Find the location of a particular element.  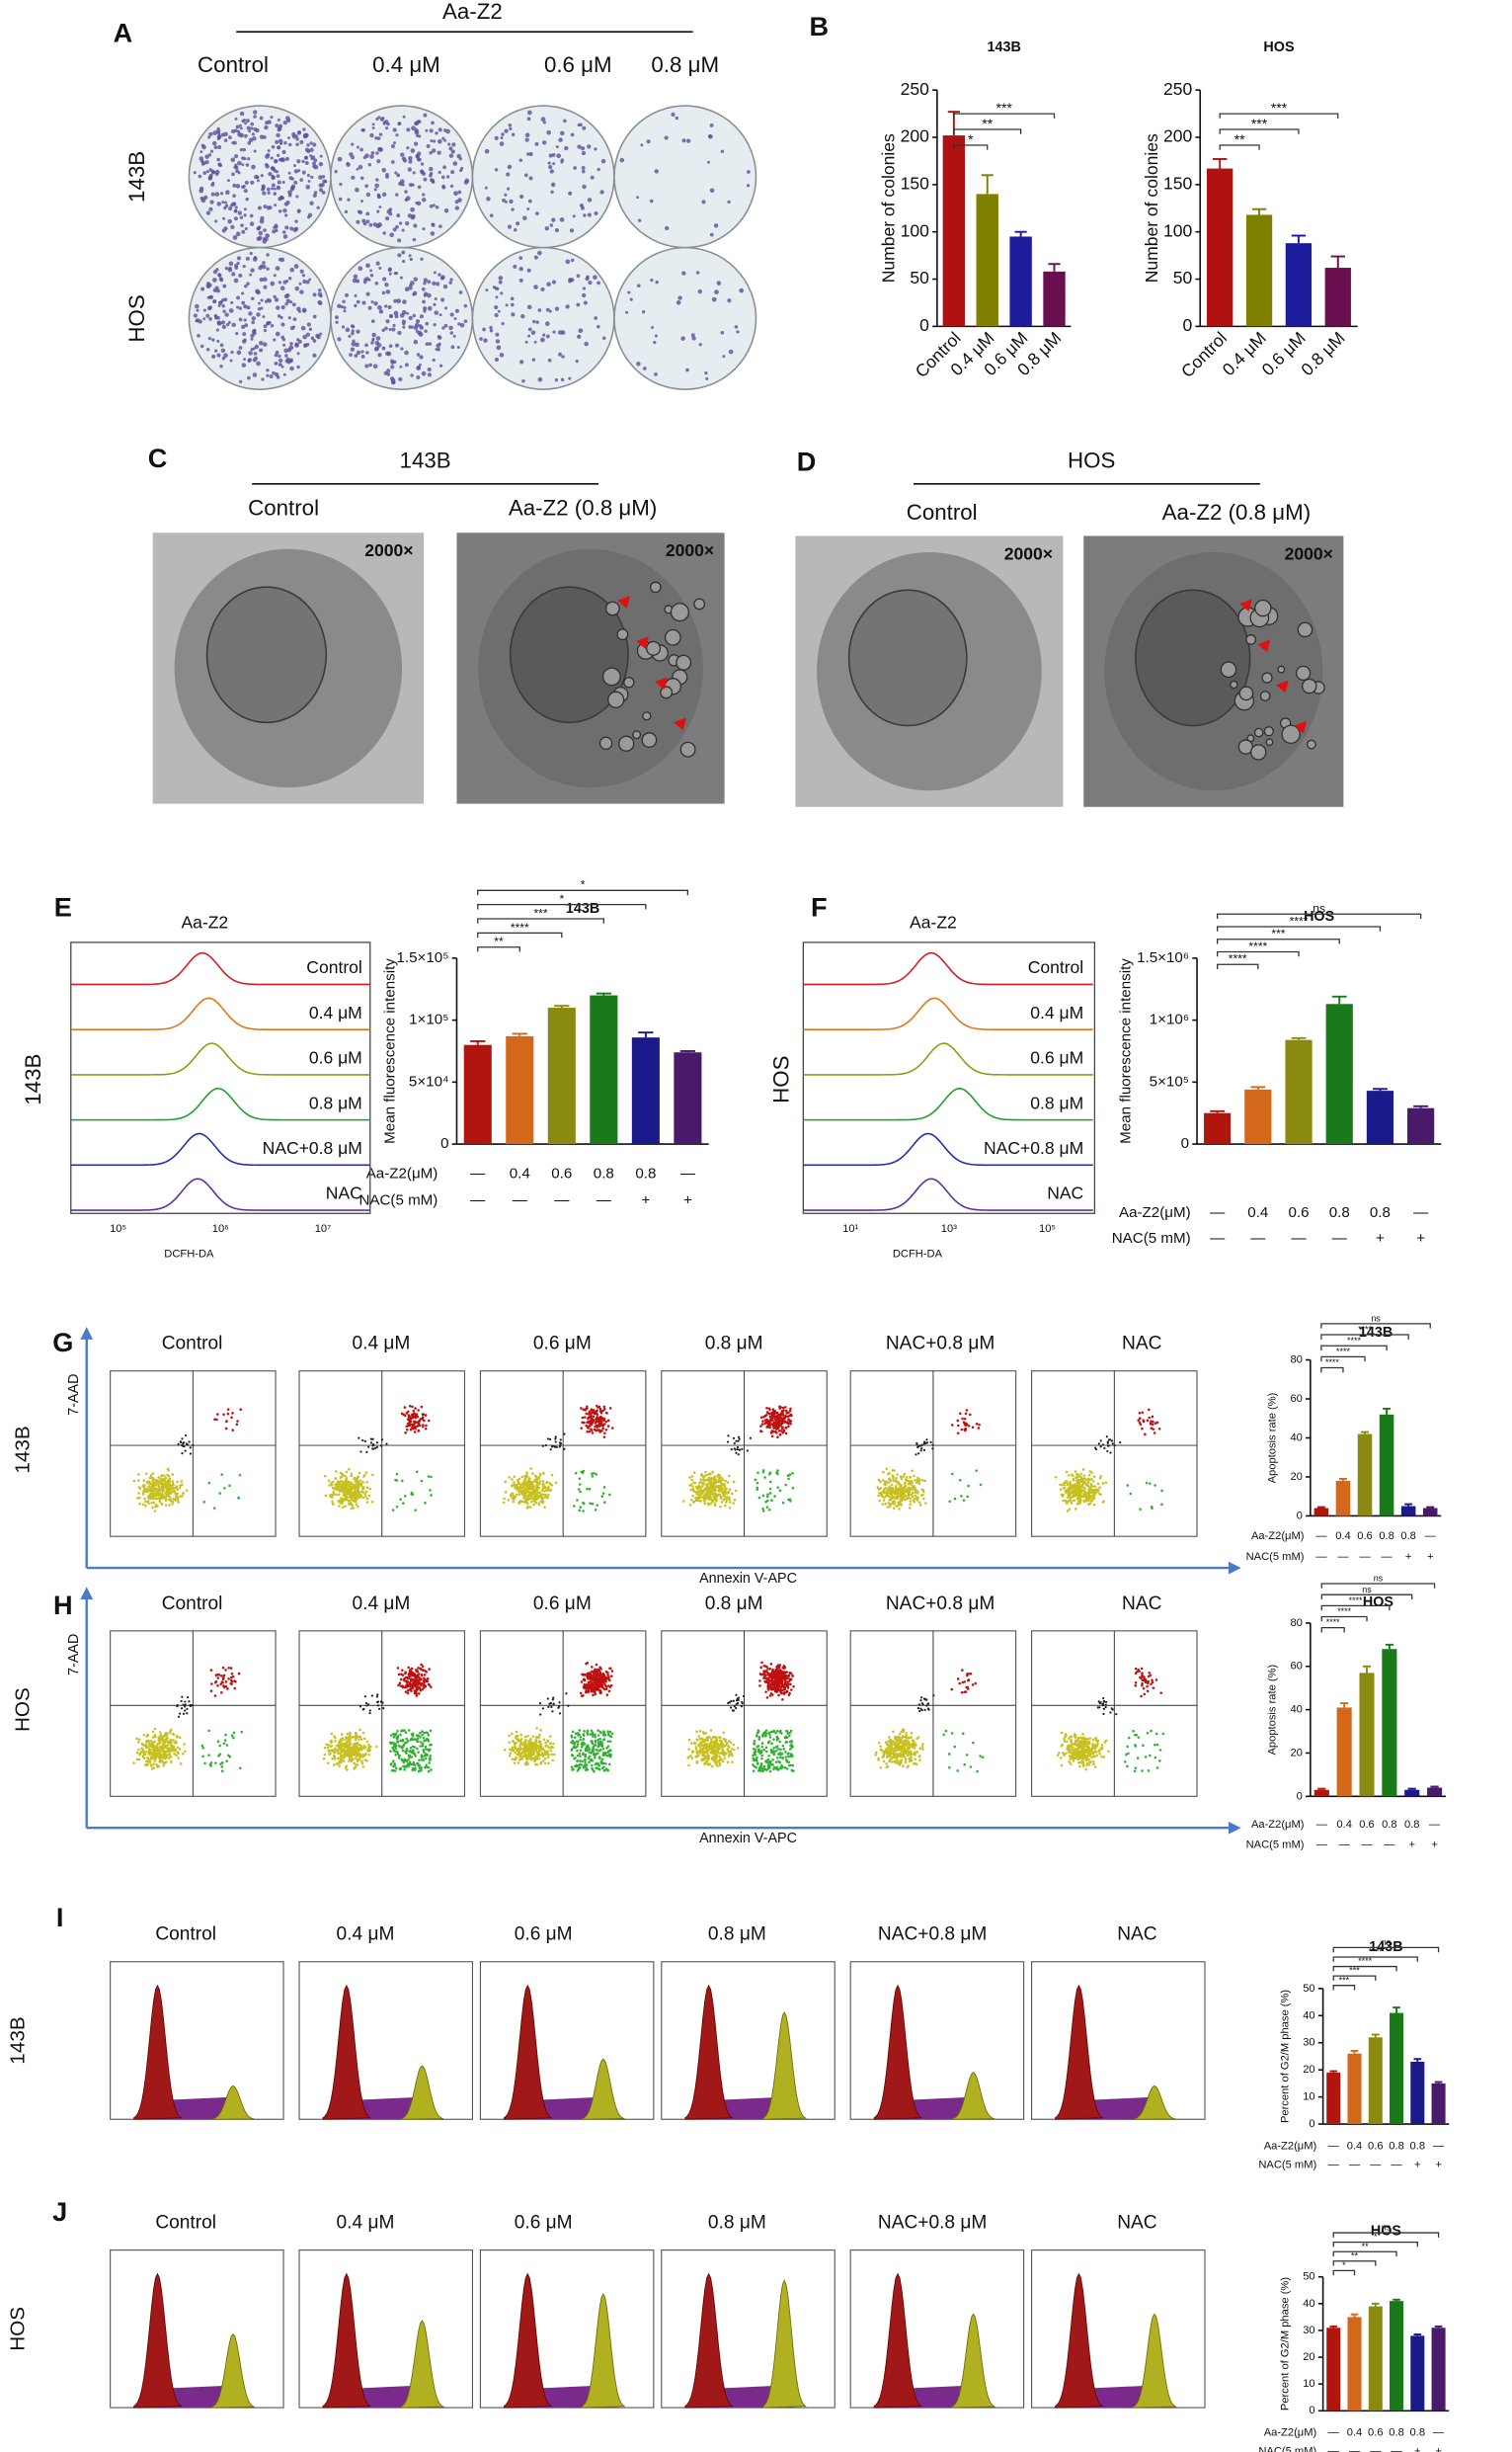

significance-label: *** is located at coordinates (1260, 123).